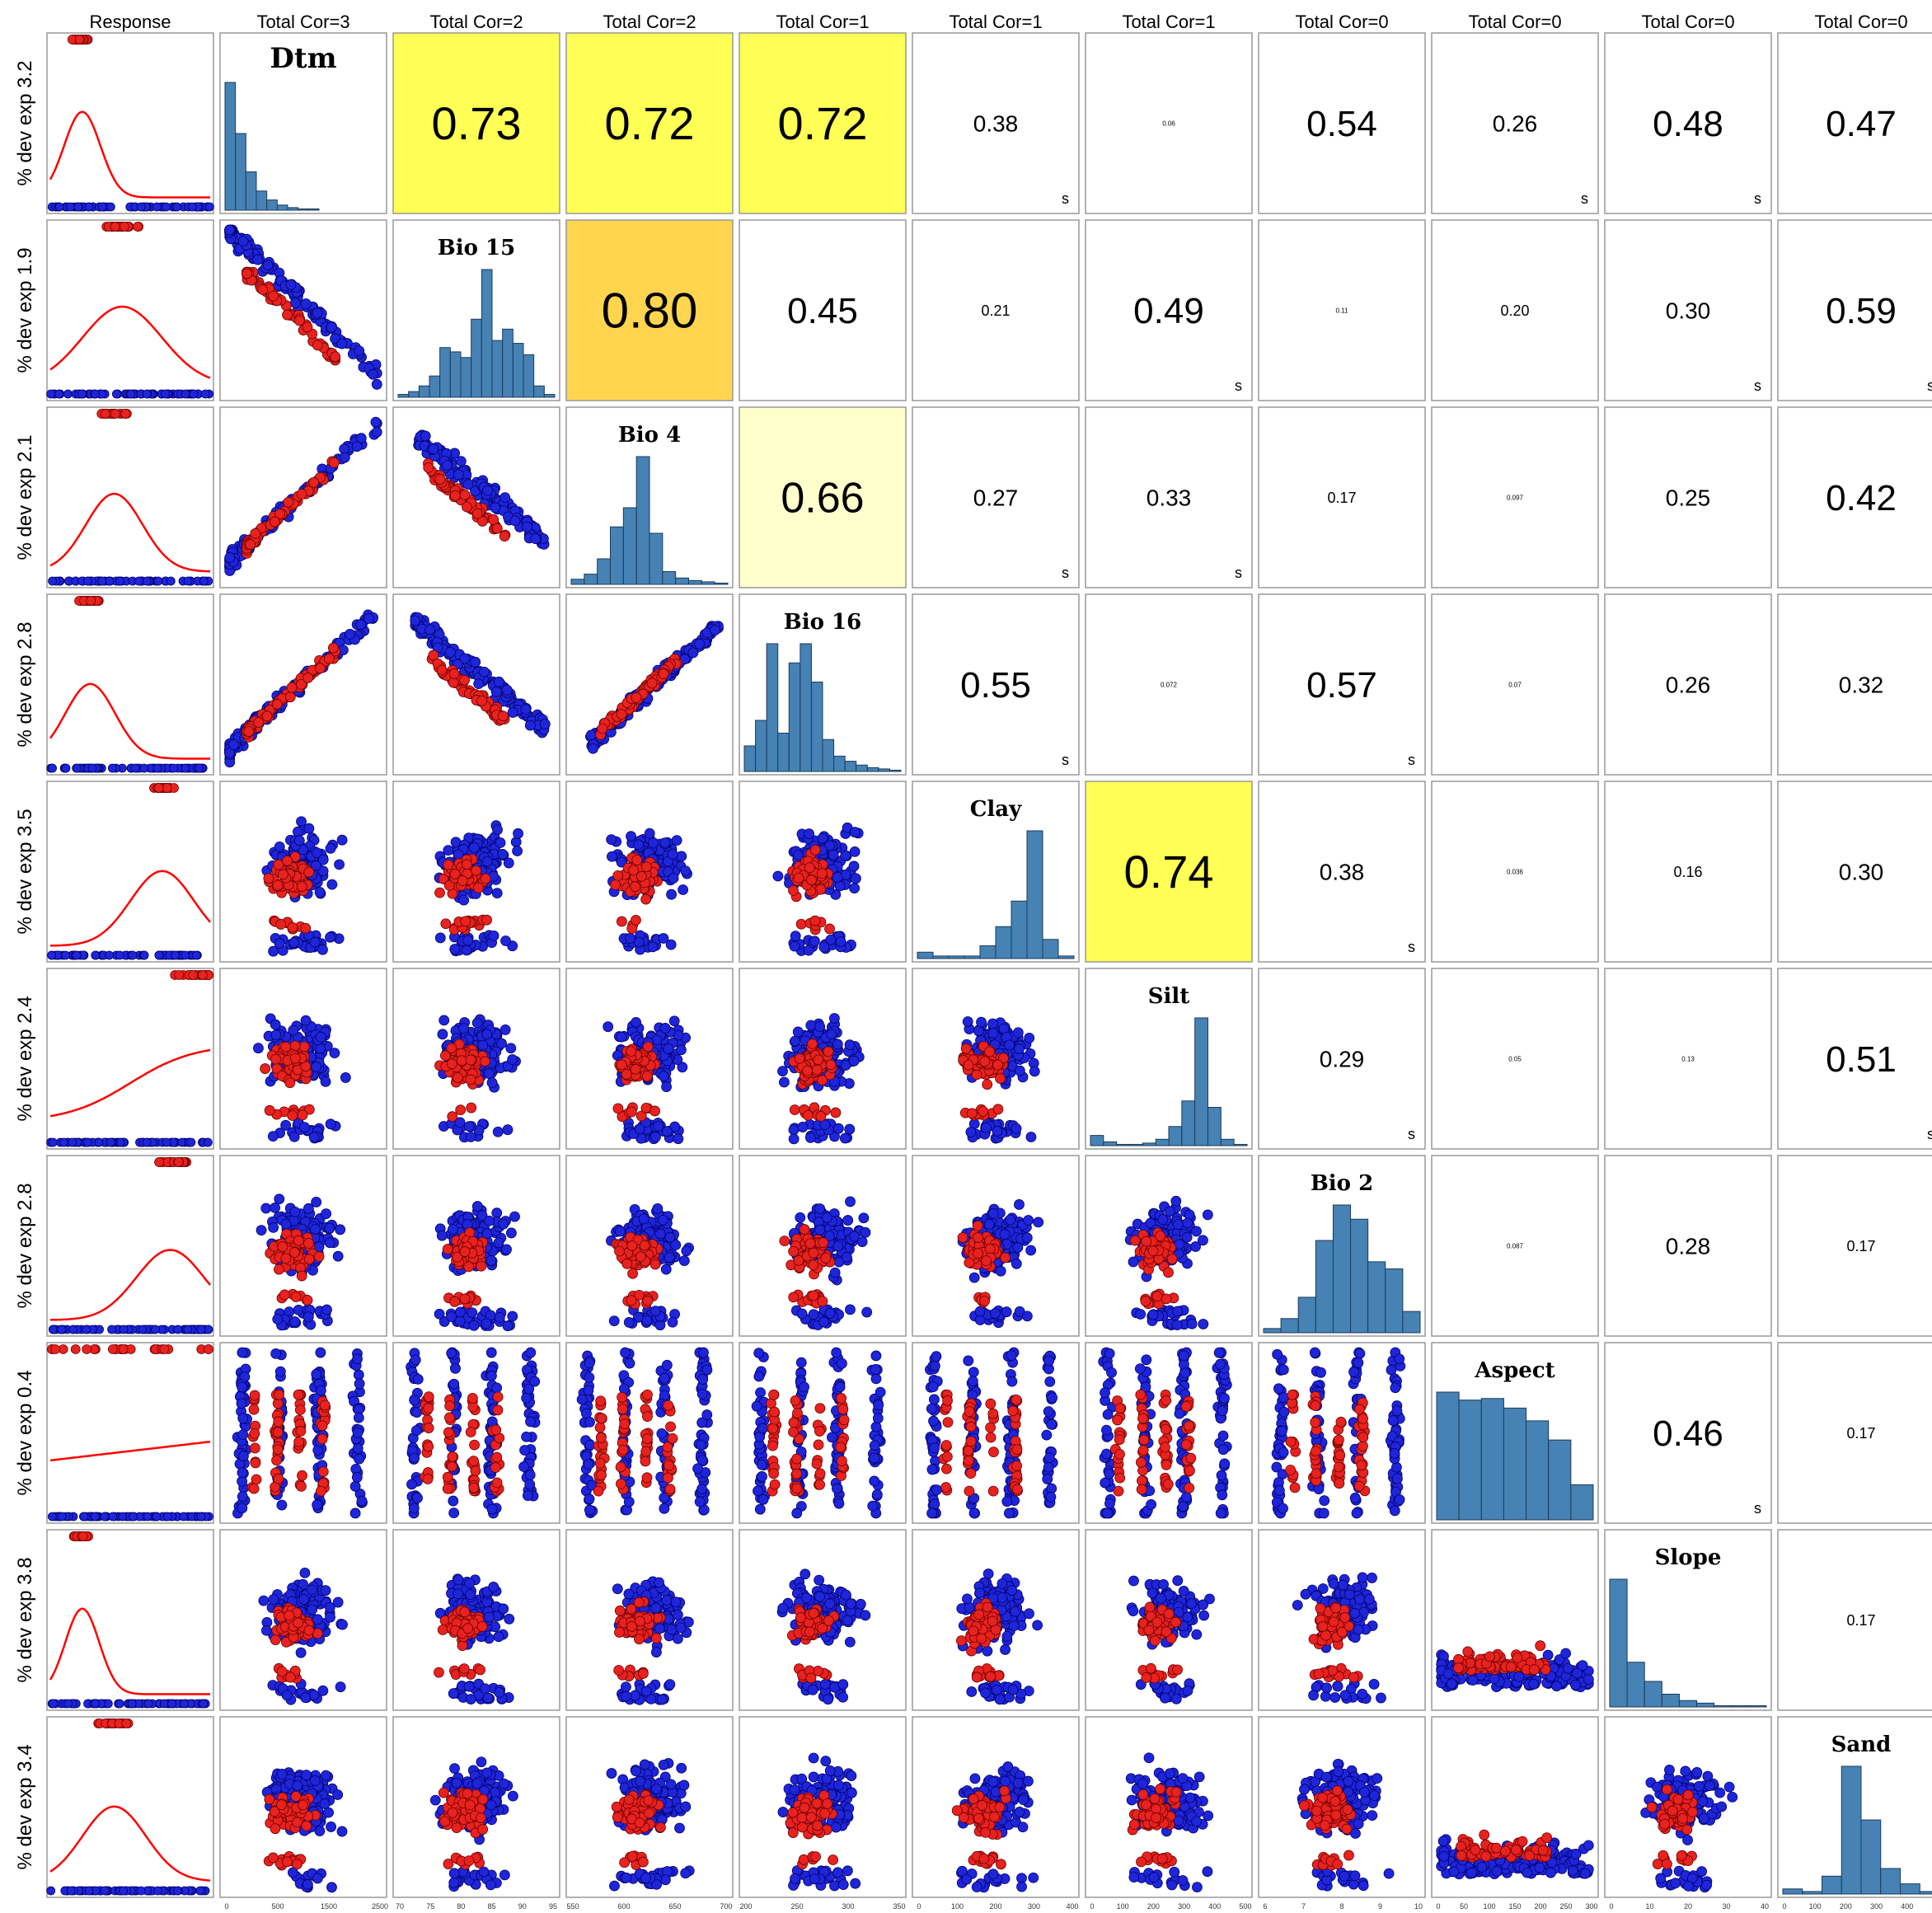 The width and height of the screenshot is (1932, 1913). Describe the element at coordinates (1515, 497) in the screenshot. I see `correlation-value: 0.097` at that location.